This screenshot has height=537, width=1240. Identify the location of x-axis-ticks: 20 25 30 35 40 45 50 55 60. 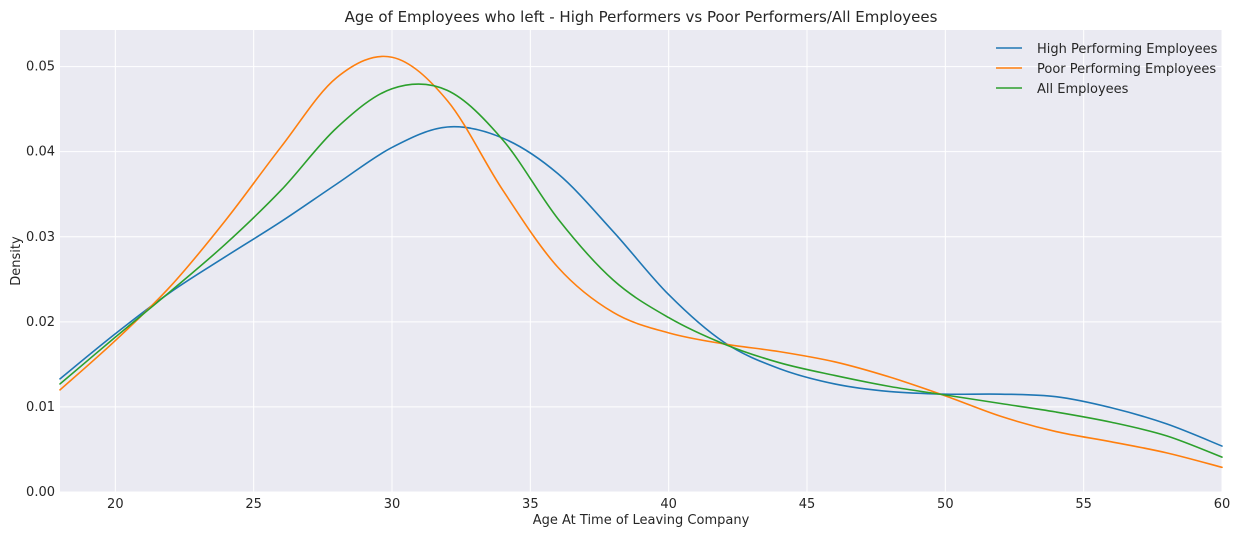
(668, 504).